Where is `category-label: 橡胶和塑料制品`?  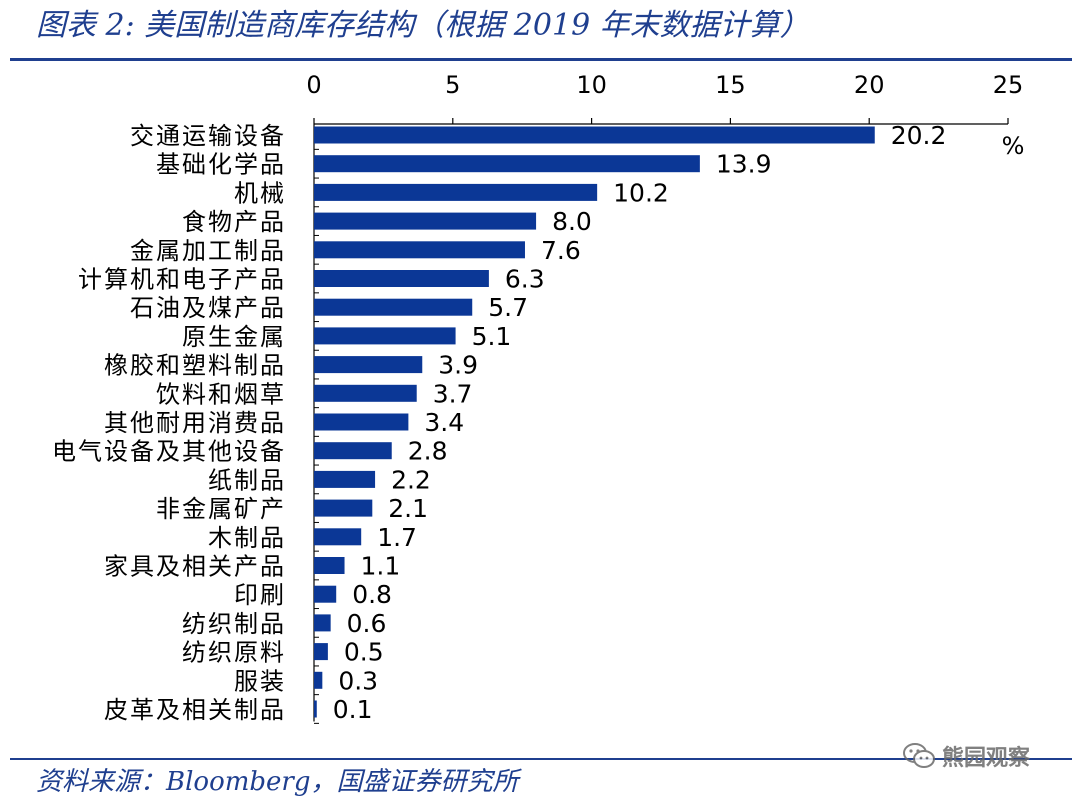
category-label: 橡胶和塑料制品 is located at coordinates (195, 366).